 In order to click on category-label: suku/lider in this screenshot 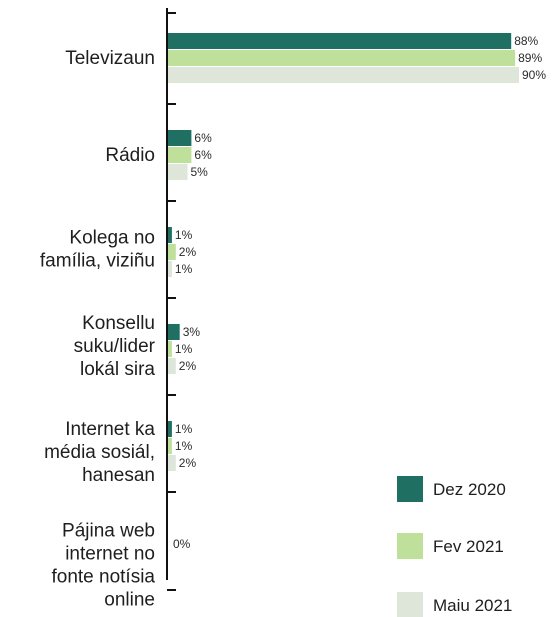, I will do `click(115, 346)`.